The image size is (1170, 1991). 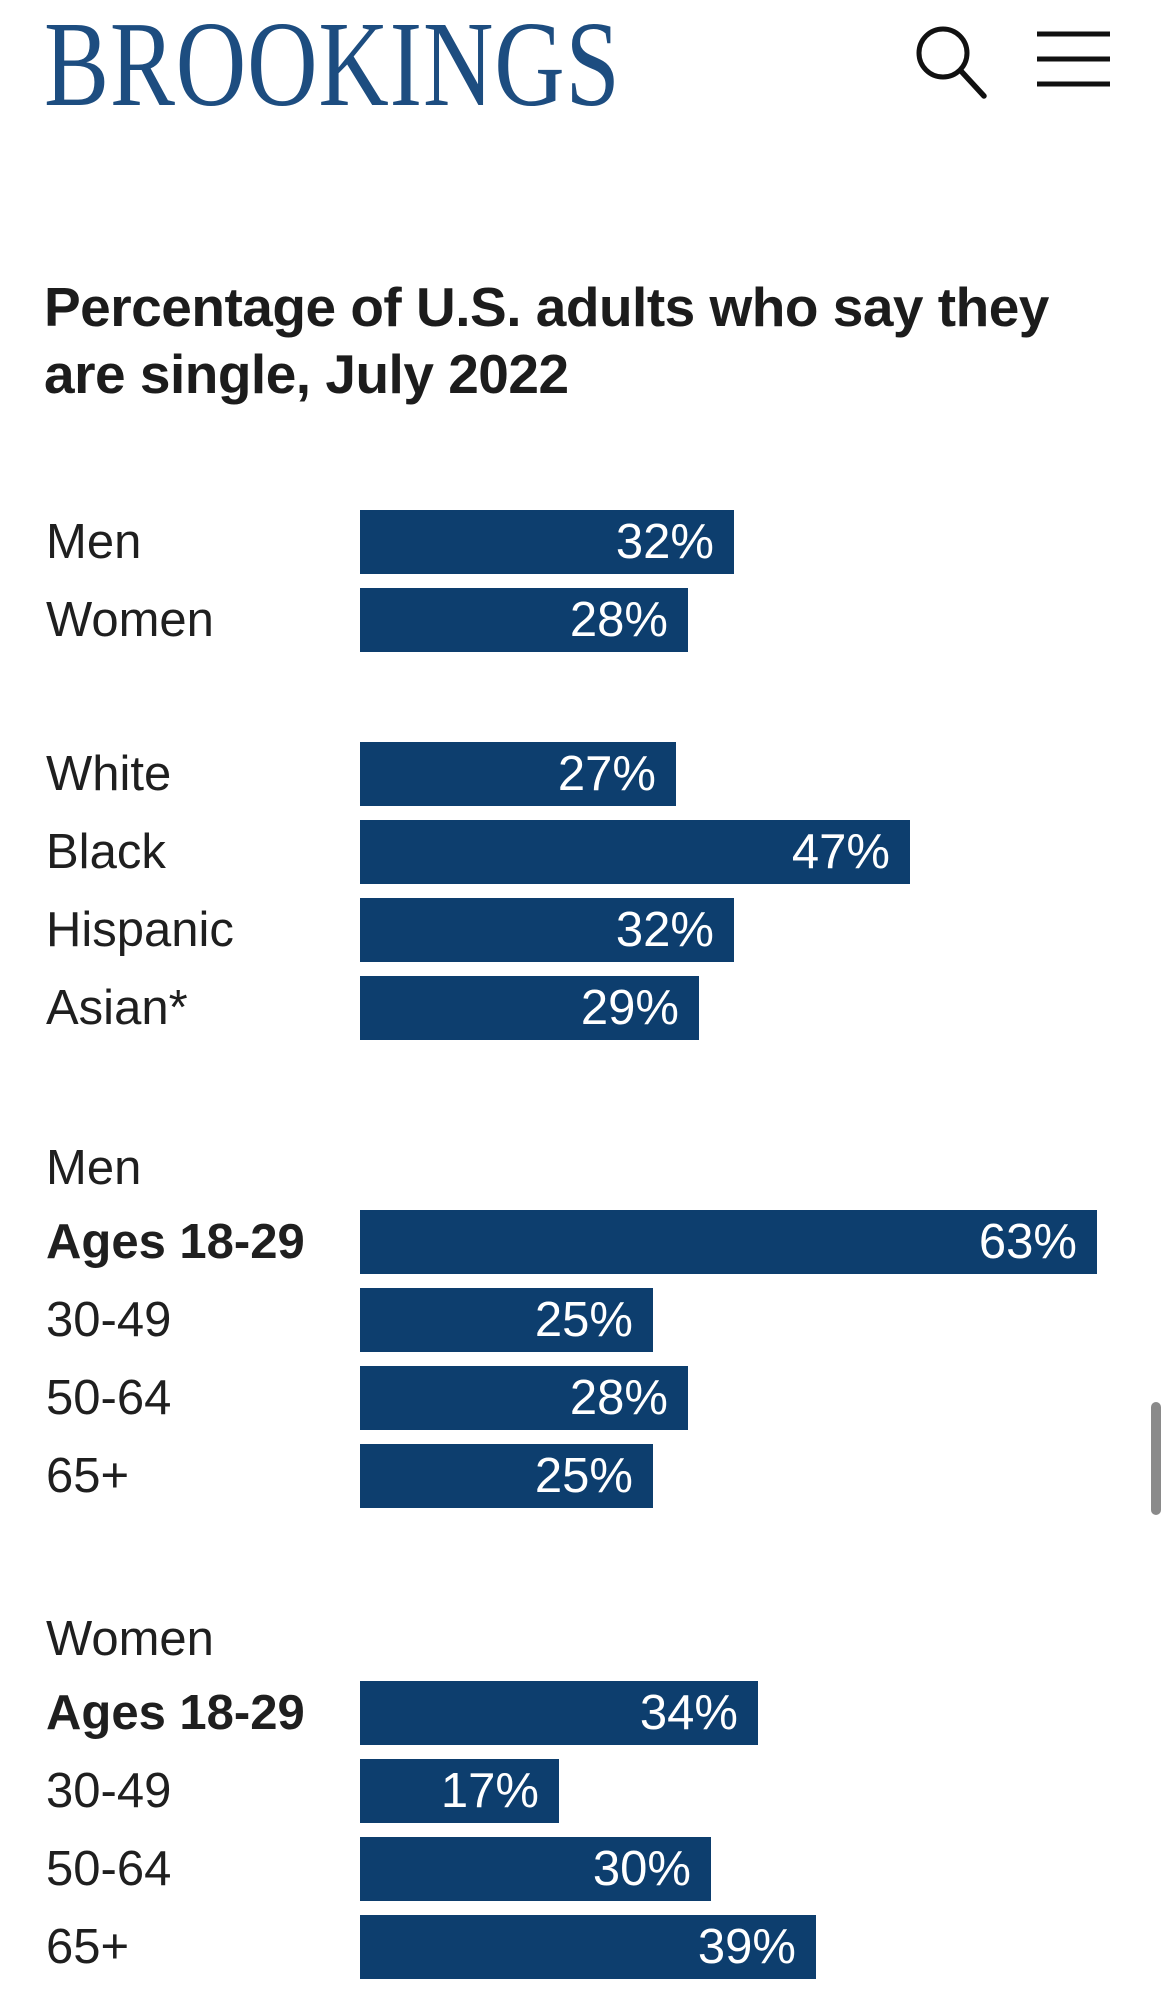 I want to click on group-header: Men, so click(x=94, y=1168).